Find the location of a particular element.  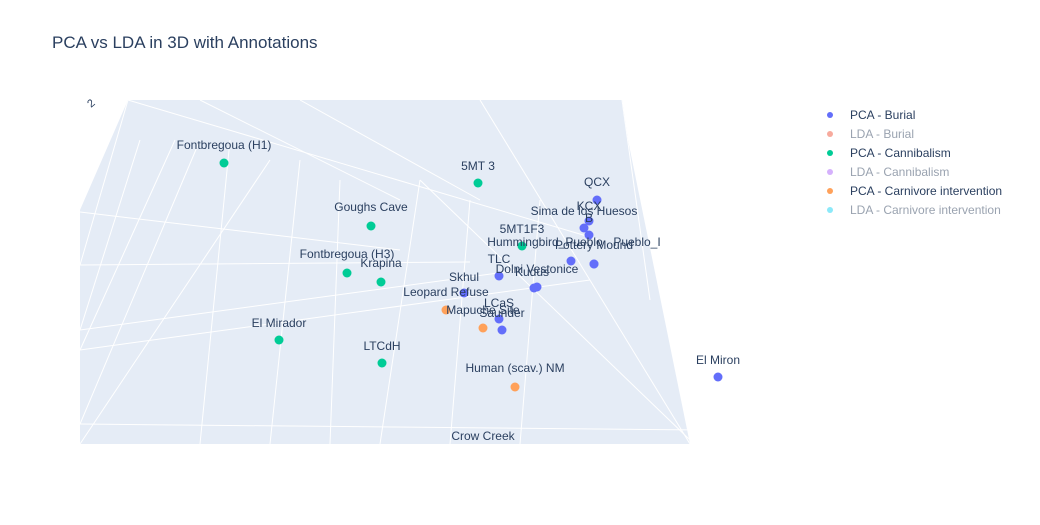

legend-item: LDA - Burial is located at coordinates (912, 133).